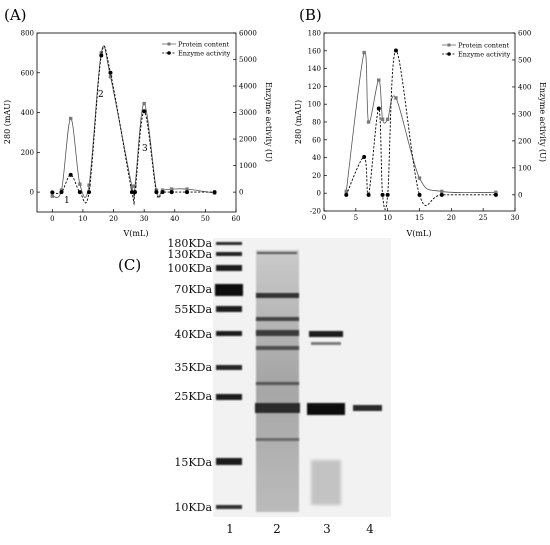  I want to click on marker-label-100kda: 100KDa, so click(189, 268).